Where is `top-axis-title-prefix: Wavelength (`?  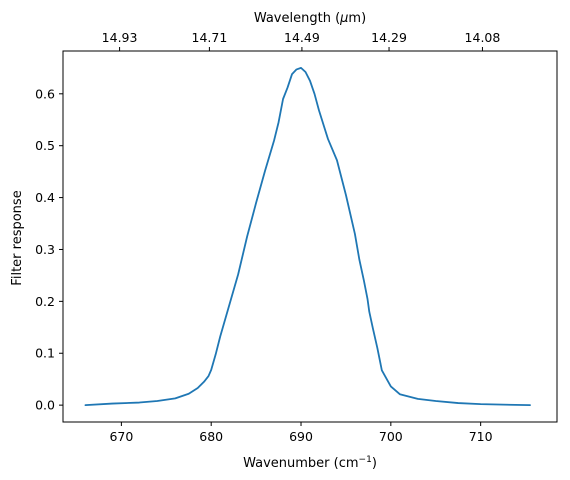
top-axis-title-prefix: Wavelength ( is located at coordinates (297, 18).